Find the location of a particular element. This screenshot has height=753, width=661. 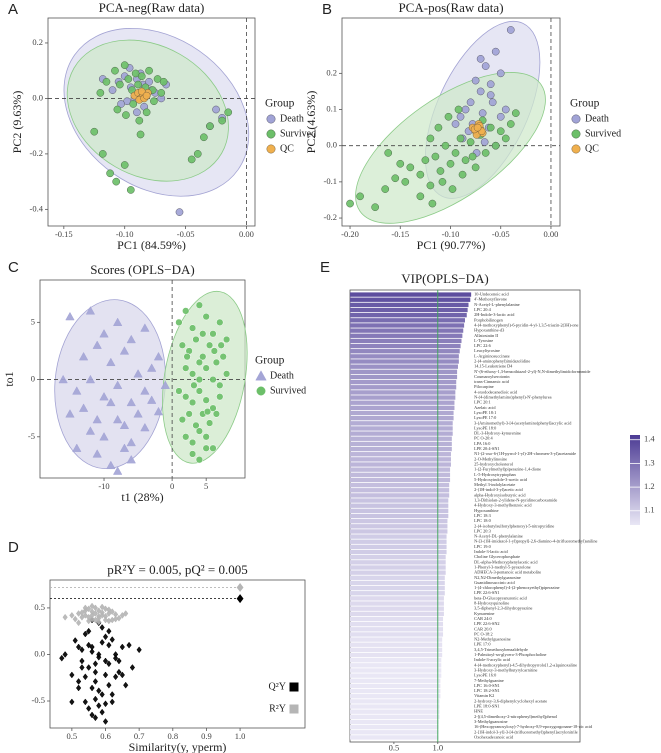

panel-label: C is located at coordinates (13, 267).